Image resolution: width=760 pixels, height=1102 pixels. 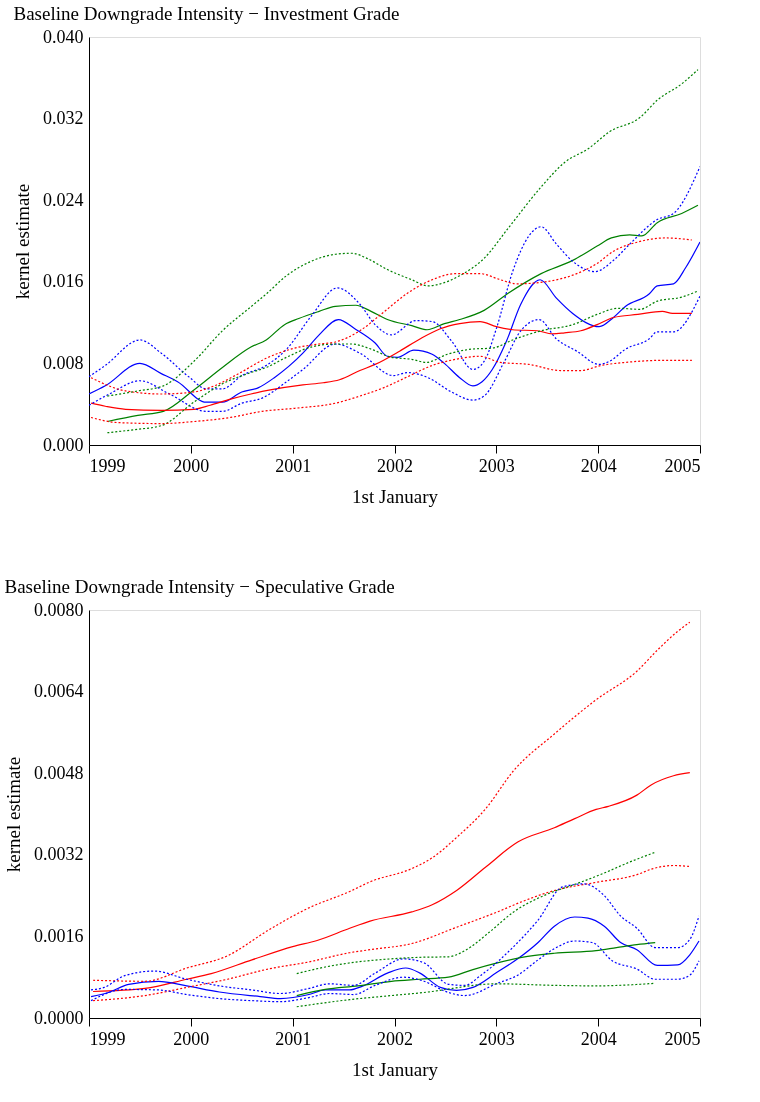 I want to click on chart-title: Baseline Downgrade Intensity − Investment Grade, so click(x=206, y=13).